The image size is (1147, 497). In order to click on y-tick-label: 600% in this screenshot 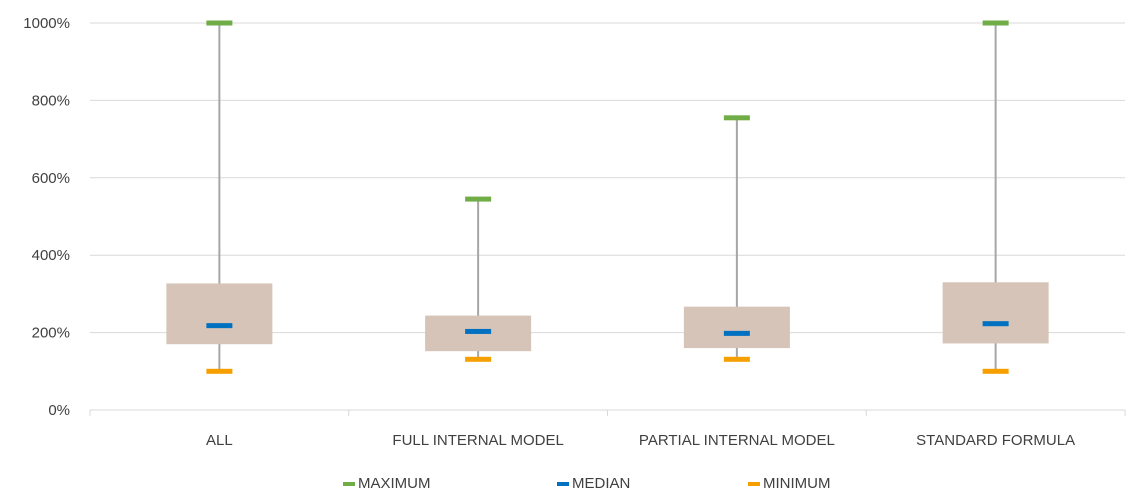, I will do `click(51, 178)`.